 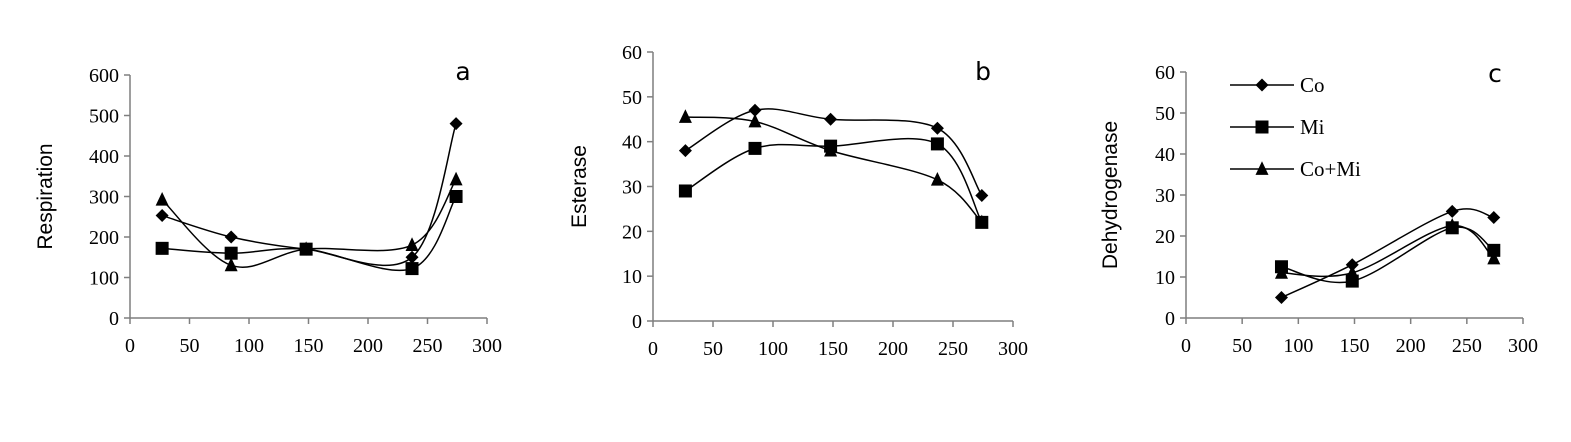 What do you see at coordinates (104, 198) in the screenshot?
I see `y-tick-label: 300` at bounding box center [104, 198].